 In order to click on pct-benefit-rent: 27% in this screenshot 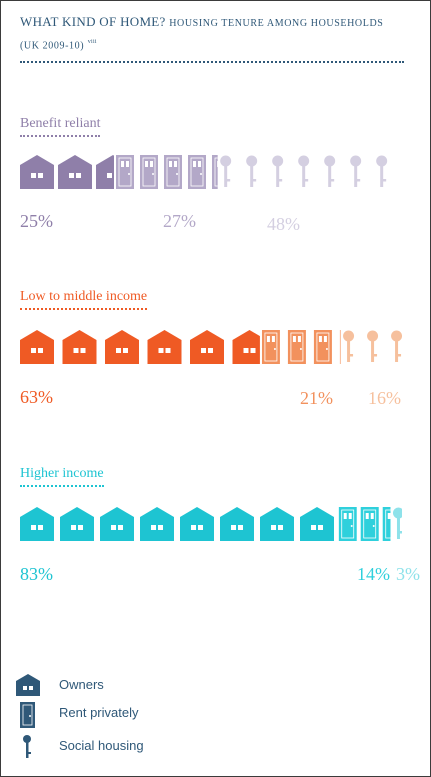, I will do `click(179, 221)`.